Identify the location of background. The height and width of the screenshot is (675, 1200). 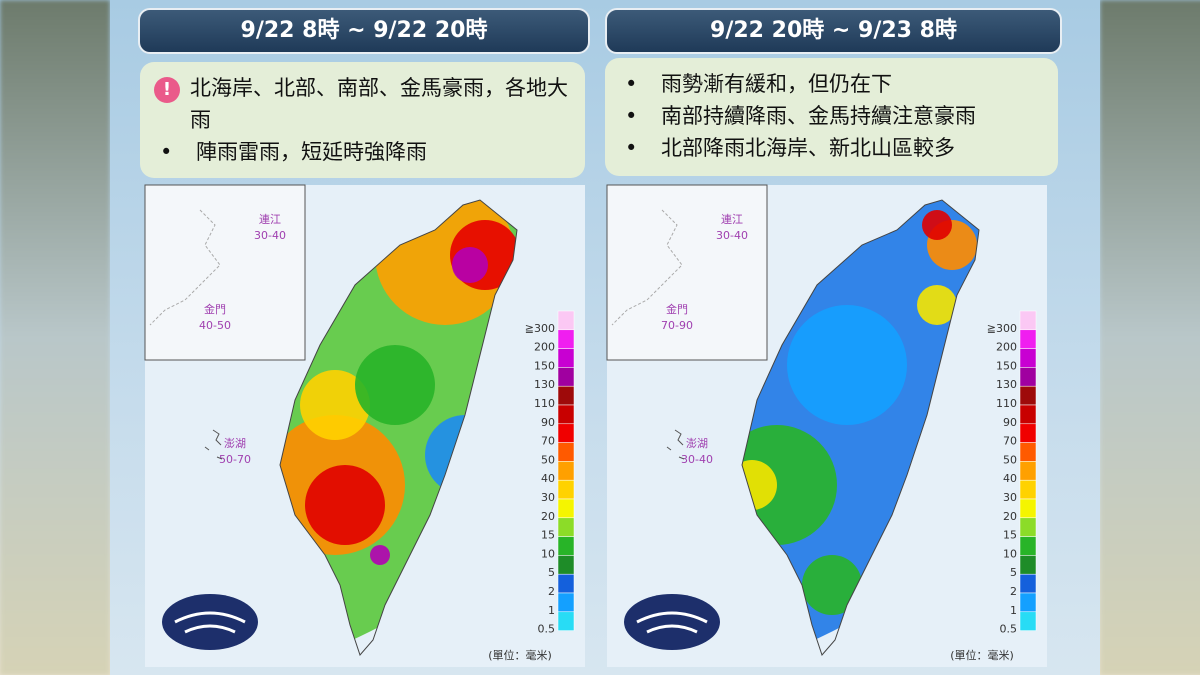
(1150, 337).